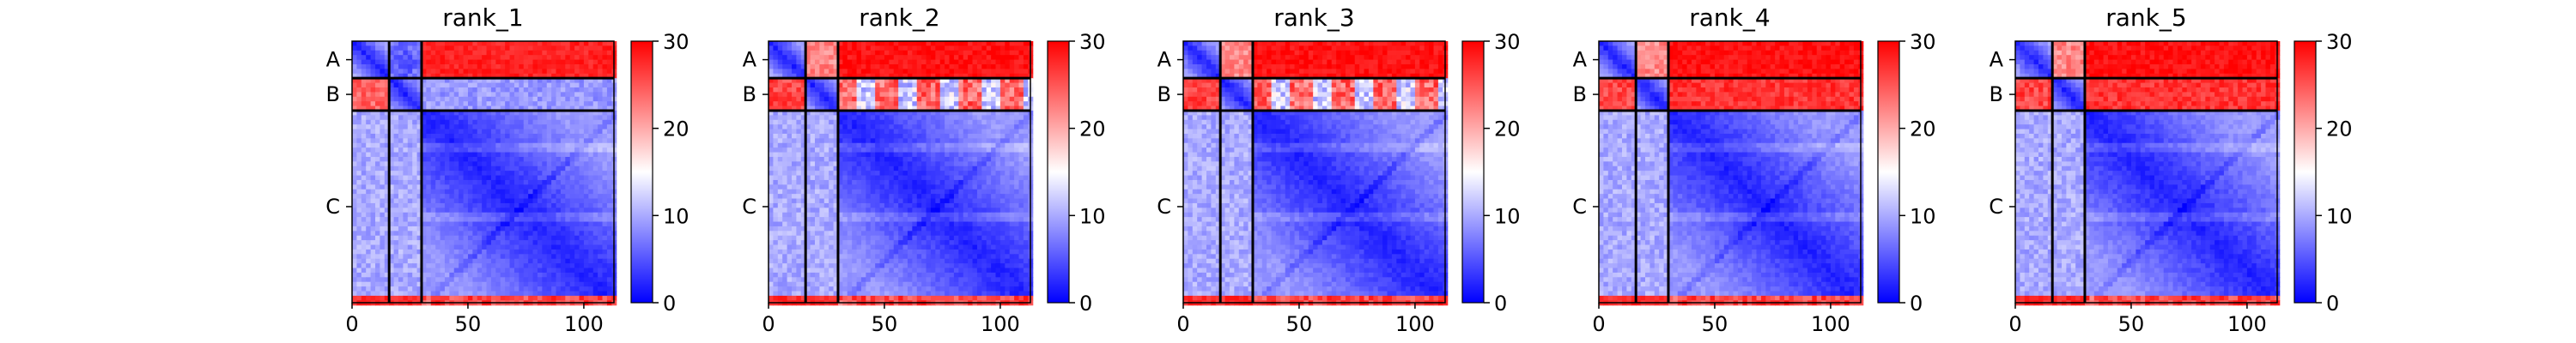  Describe the element at coordinates (669, 304) in the screenshot. I see `colorbar-tick-label: 0` at that location.